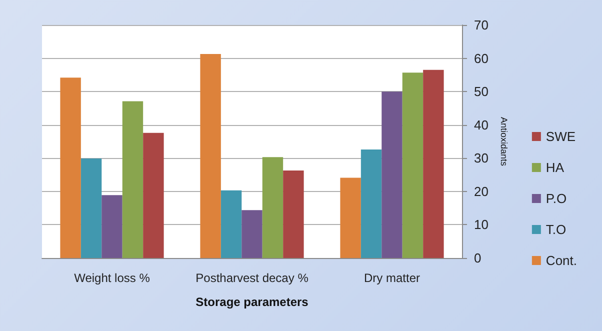 This screenshot has height=331, width=602. I want to click on legend-label: T.O, so click(556, 229).